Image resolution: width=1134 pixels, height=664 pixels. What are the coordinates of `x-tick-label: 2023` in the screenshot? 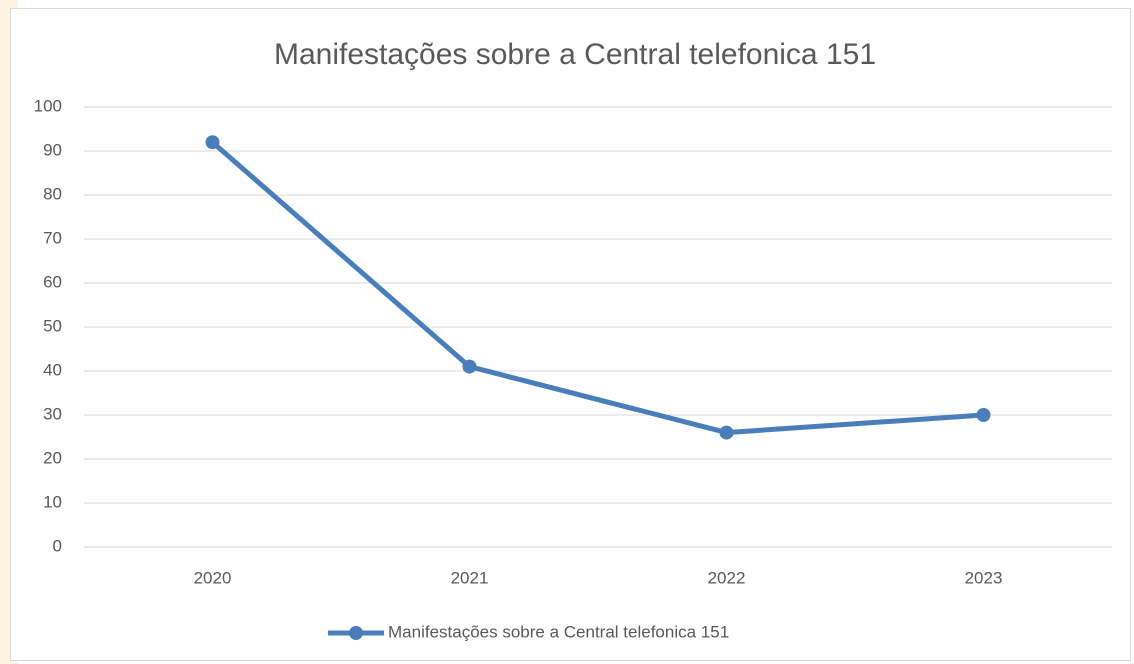 It's located at (984, 577).